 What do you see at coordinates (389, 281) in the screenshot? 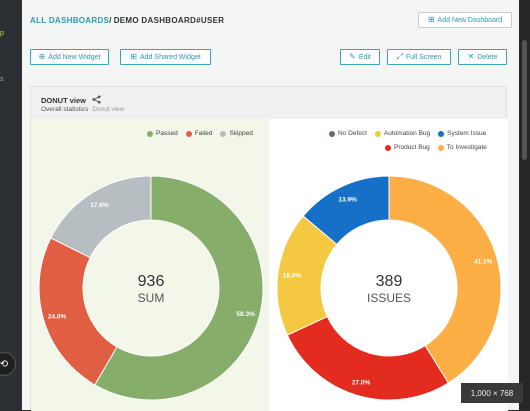
I see `issues-center-value: 389` at bounding box center [389, 281].